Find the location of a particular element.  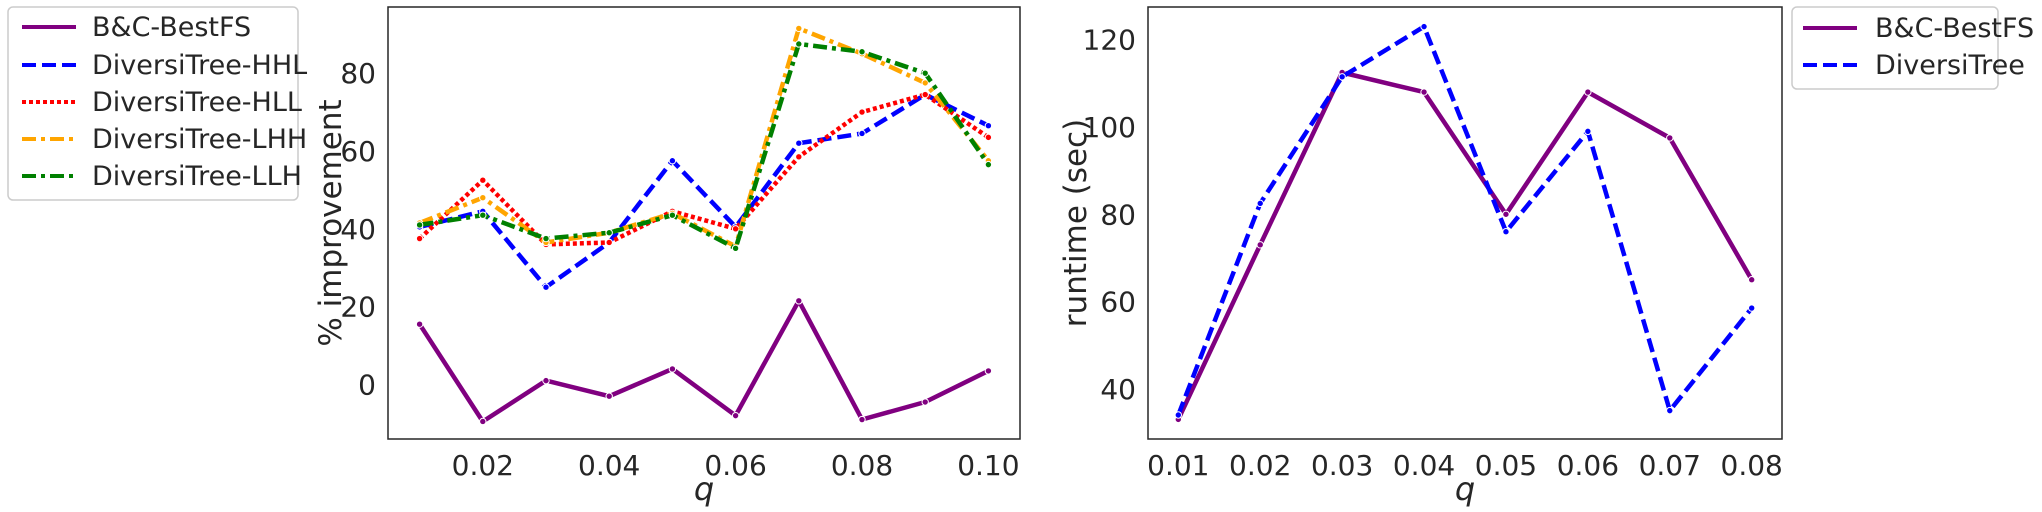

runtime-x-tick-label: 0.06 is located at coordinates (1588, 465).